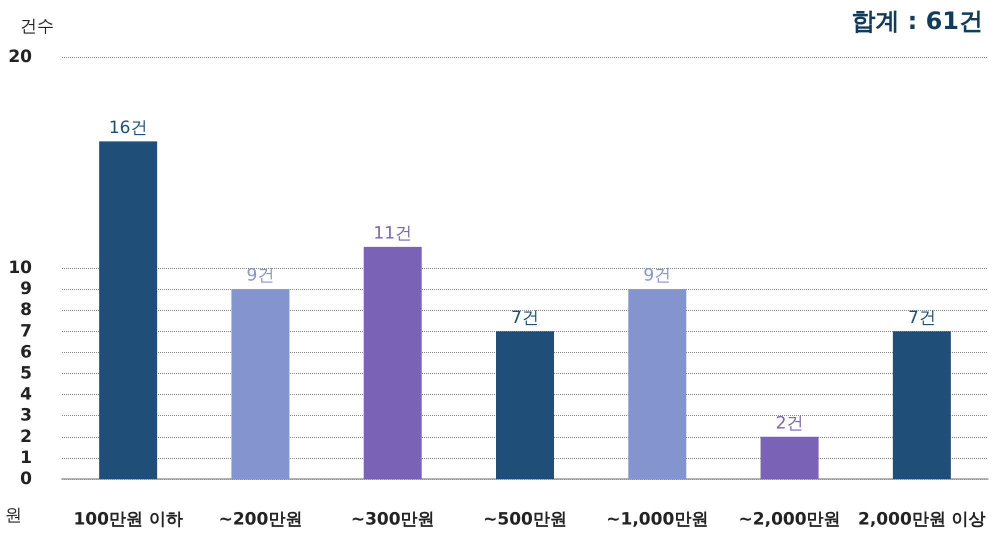 This screenshot has width=1000, height=535. I want to click on x-tick-label: 100만원 이하, so click(128, 520).